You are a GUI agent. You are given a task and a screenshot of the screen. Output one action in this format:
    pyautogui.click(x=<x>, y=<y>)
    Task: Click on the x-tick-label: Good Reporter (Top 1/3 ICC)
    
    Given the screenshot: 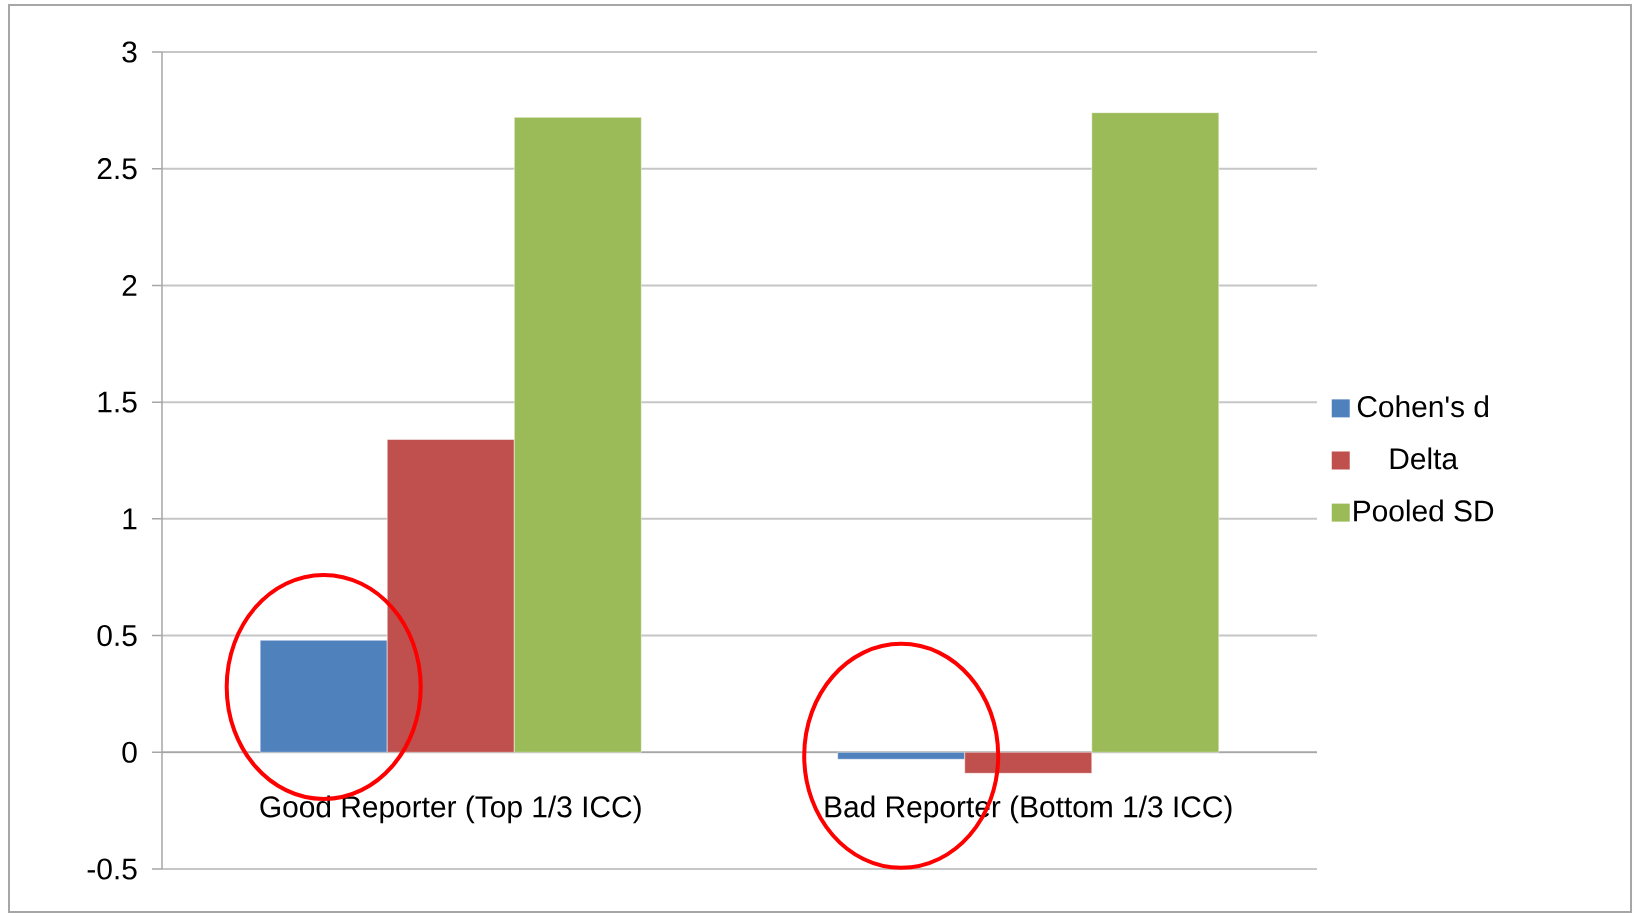 What is the action you would take?
    pyautogui.click(x=450, y=809)
    